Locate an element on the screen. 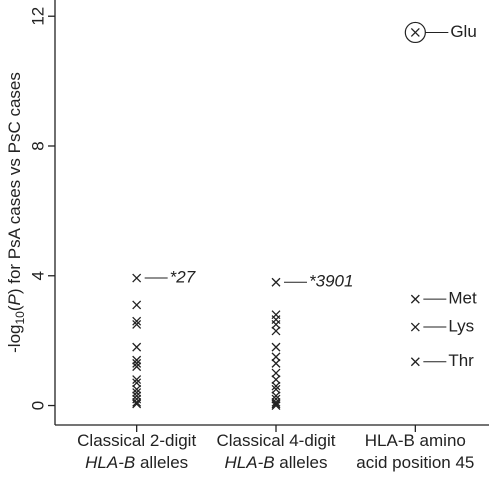 The image size is (489, 478). point-label: Lys is located at coordinates (461, 326).